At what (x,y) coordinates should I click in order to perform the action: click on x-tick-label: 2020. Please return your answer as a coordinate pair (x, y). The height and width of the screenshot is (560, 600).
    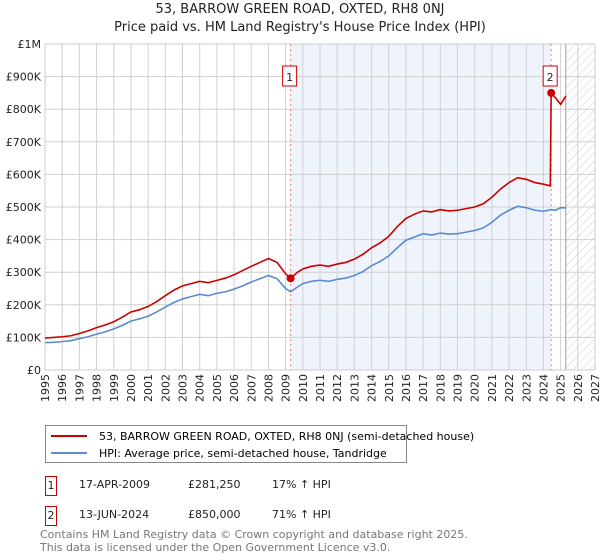
    Looking at the image, I should click on (475, 388).